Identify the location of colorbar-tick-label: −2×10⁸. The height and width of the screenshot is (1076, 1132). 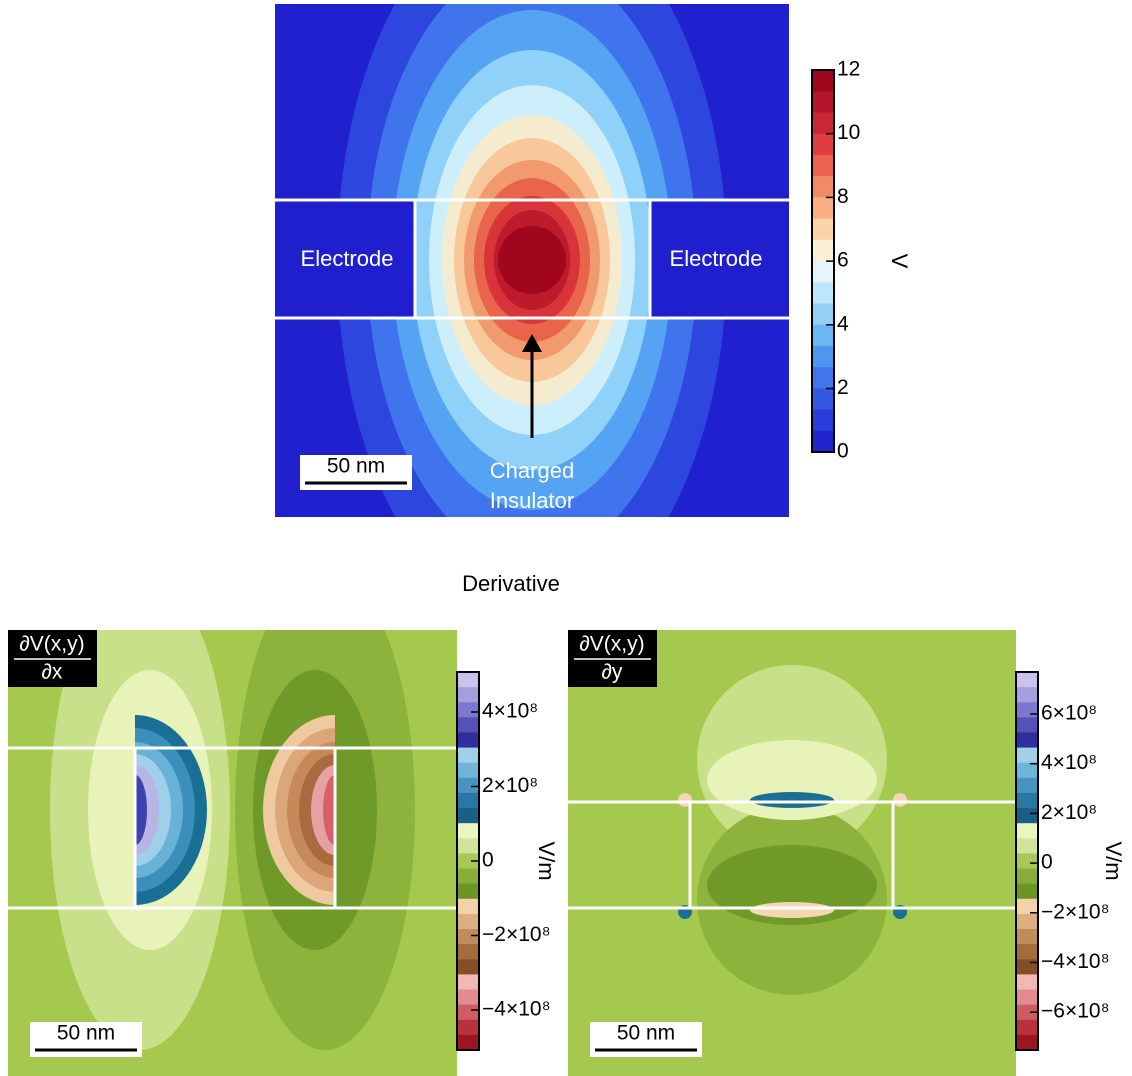
(516, 934).